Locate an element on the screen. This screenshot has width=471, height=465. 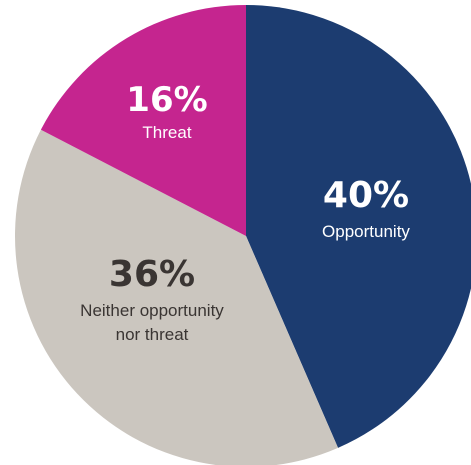
slice-percent-label: 40% is located at coordinates (366, 195).